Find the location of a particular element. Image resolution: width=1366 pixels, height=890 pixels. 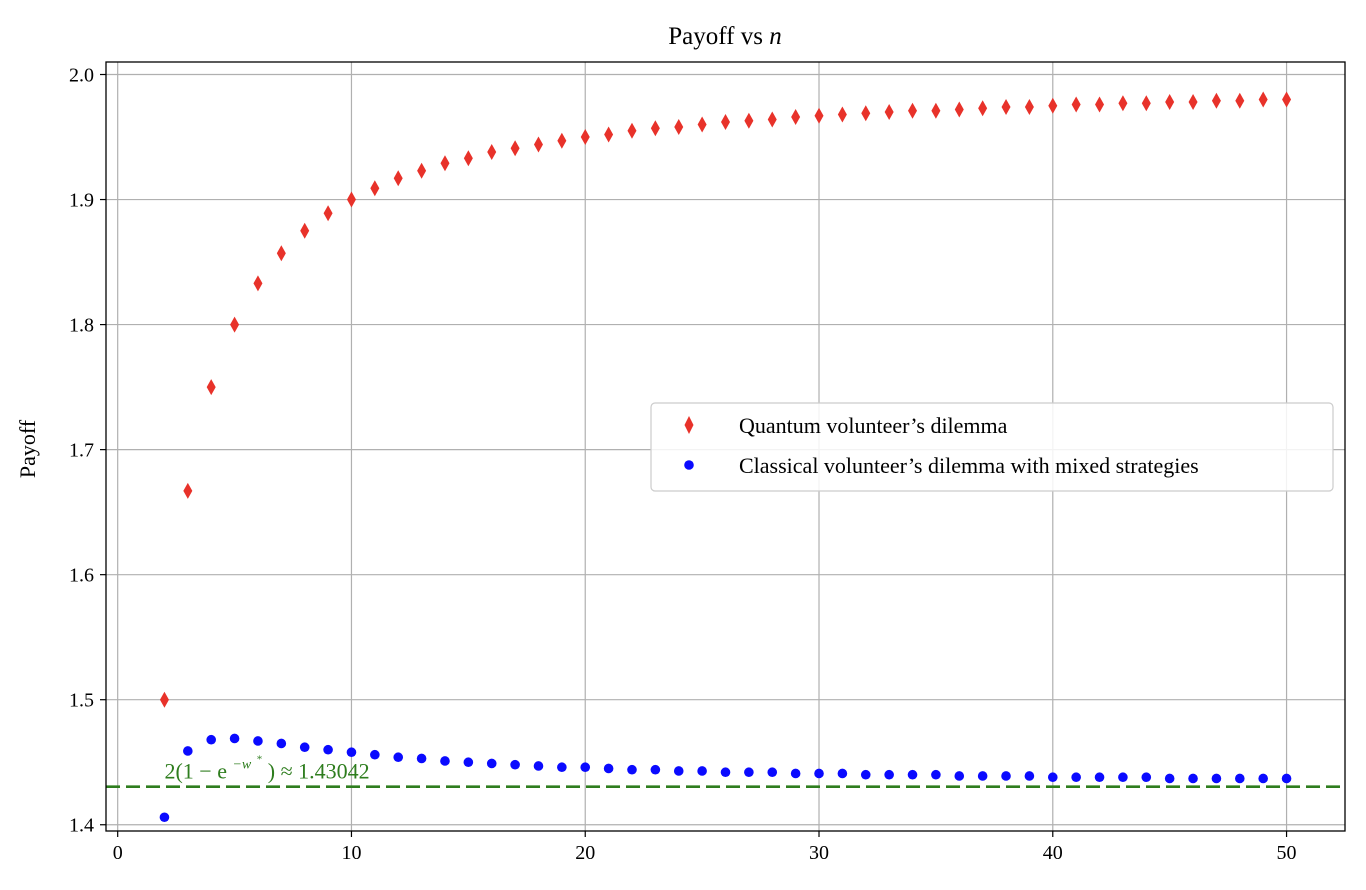

x-tick-label: 30 is located at coordinates (819, 853).